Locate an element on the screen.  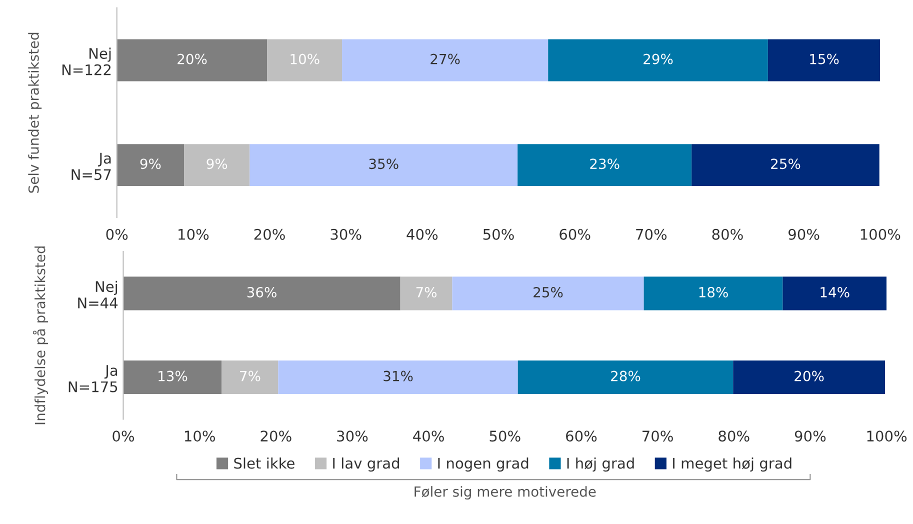
y-axis-title: Indflydelse på praktiksted is located at coordinates (40, 335).